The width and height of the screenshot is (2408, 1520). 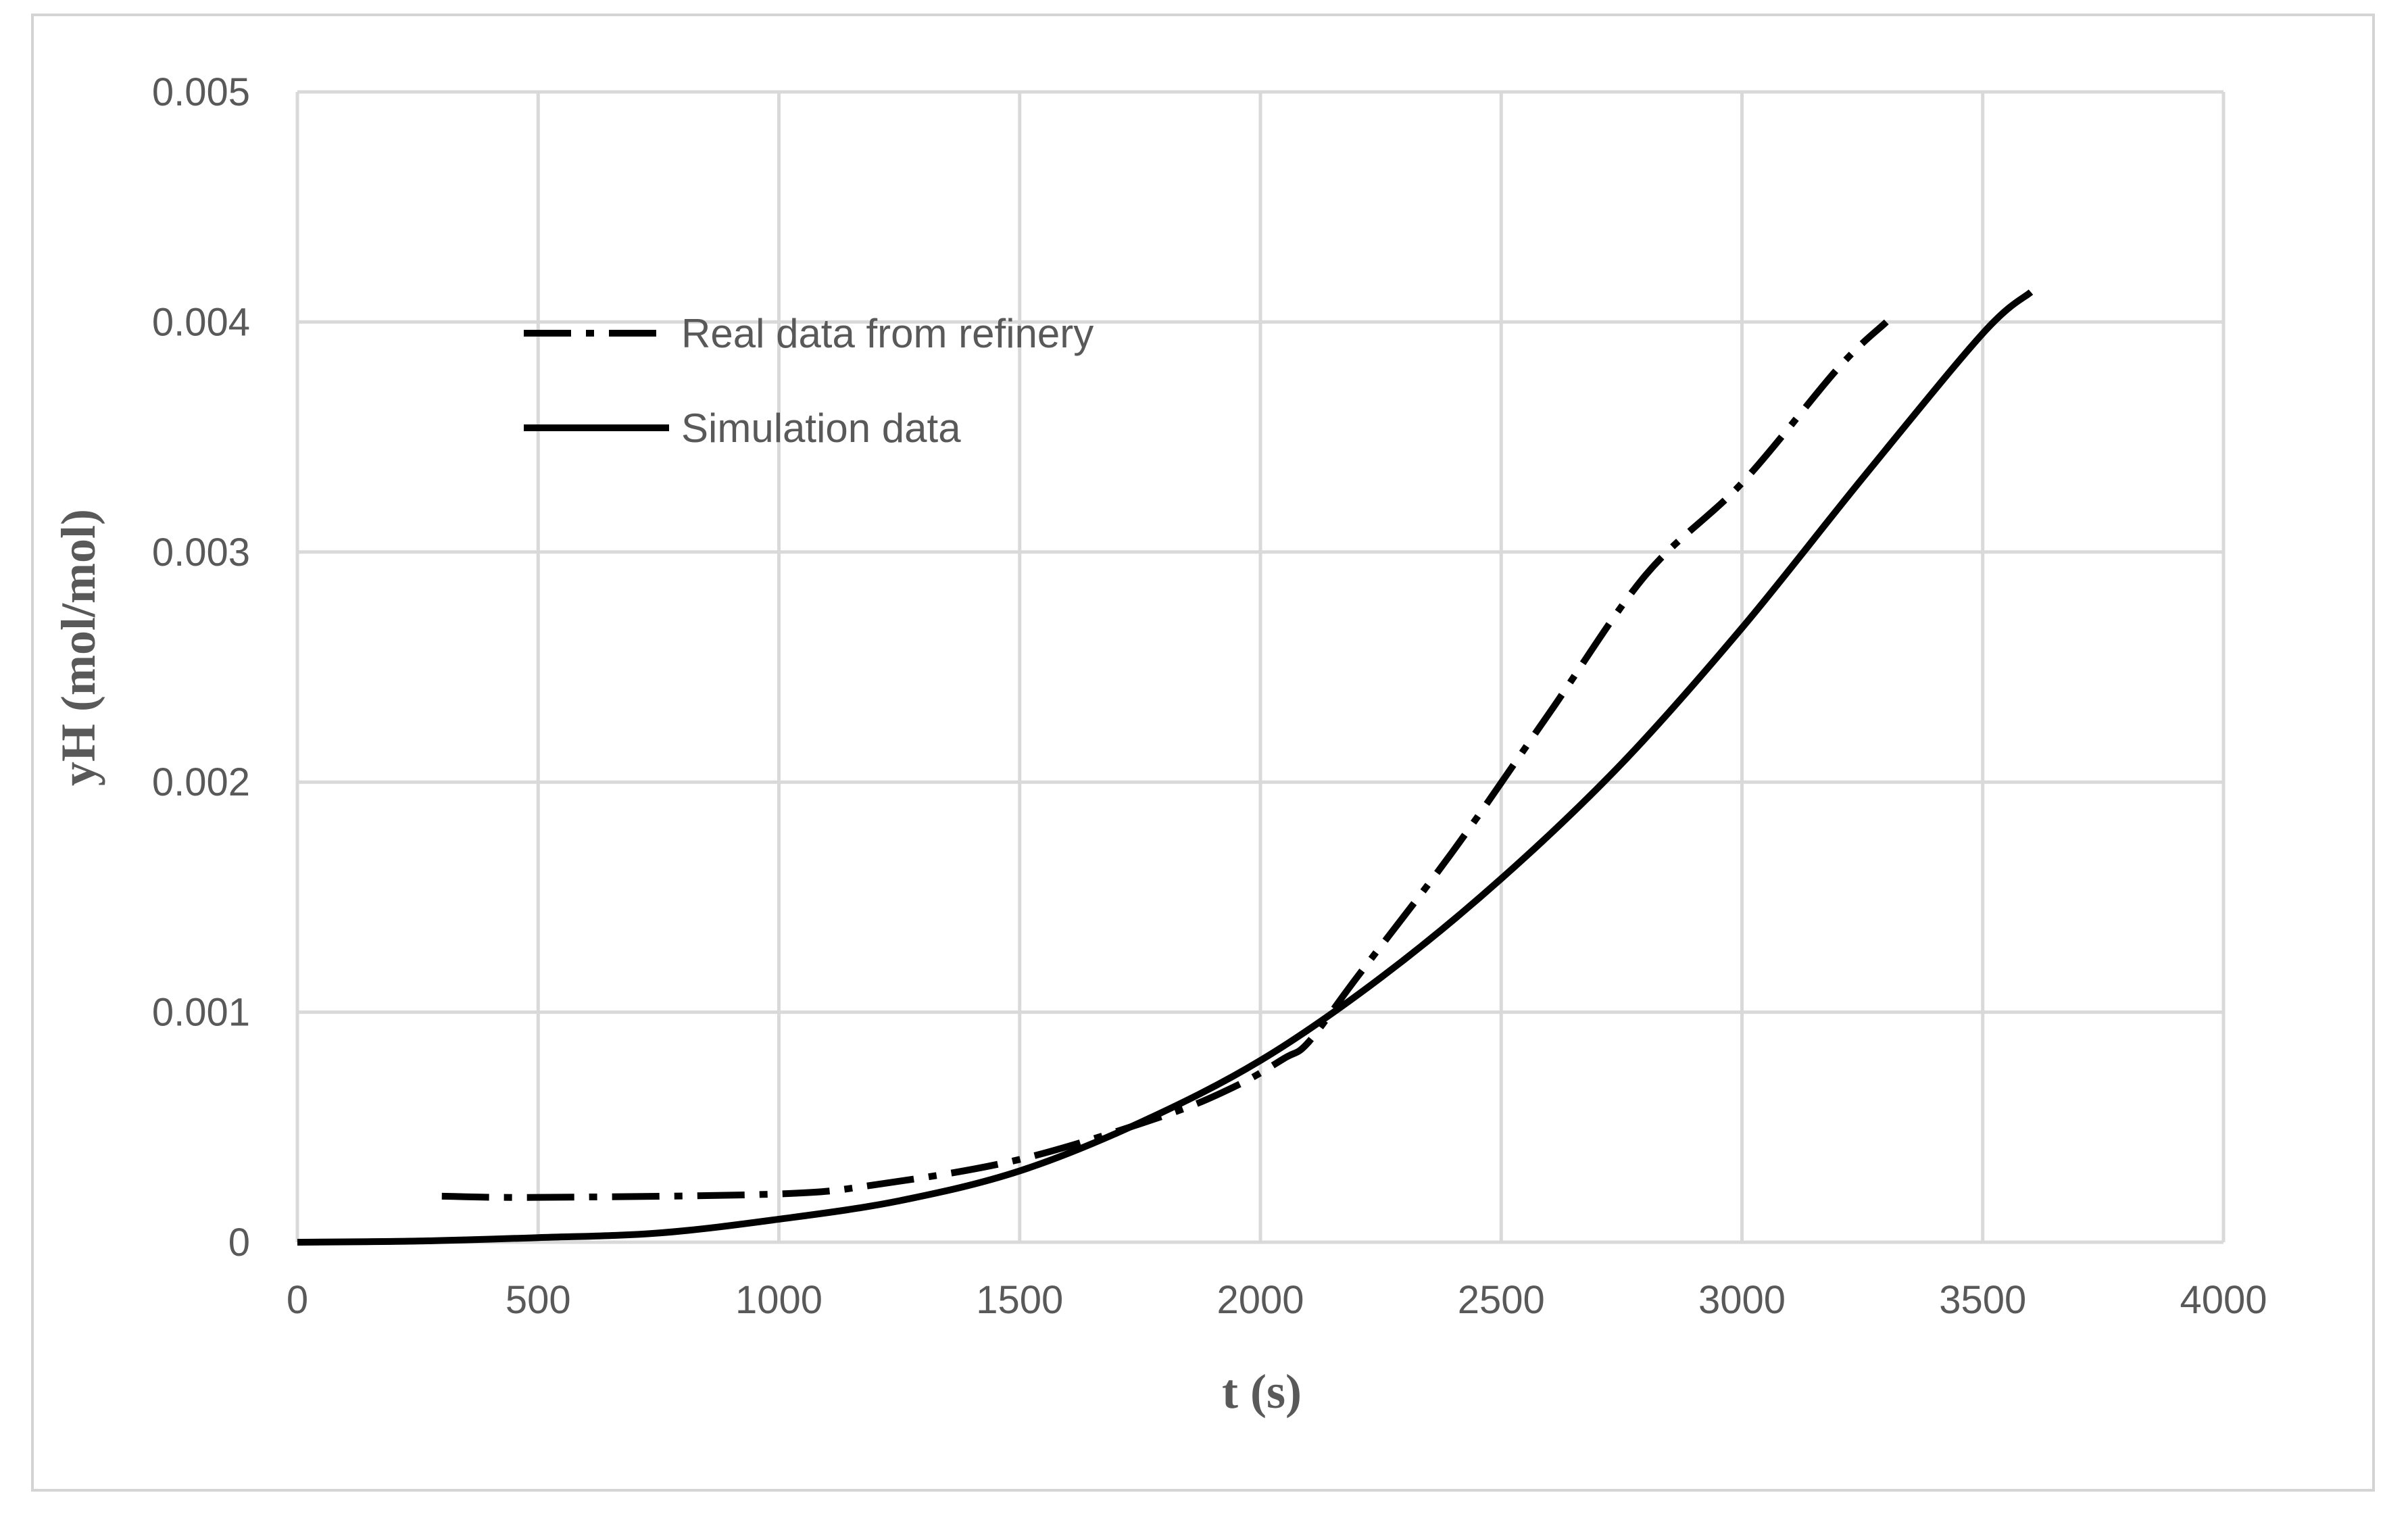 What do you see at coordinates (78, 647) in the screenshot?
I see `y-axis-title: yH (mol/mol)` at bounding box center [78, 647].